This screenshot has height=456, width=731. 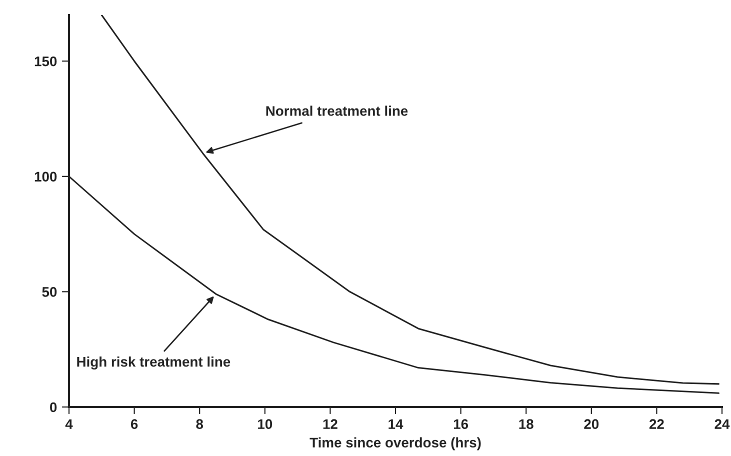 I want to click on x-tick-label: 12, so click(x=330, y=424).